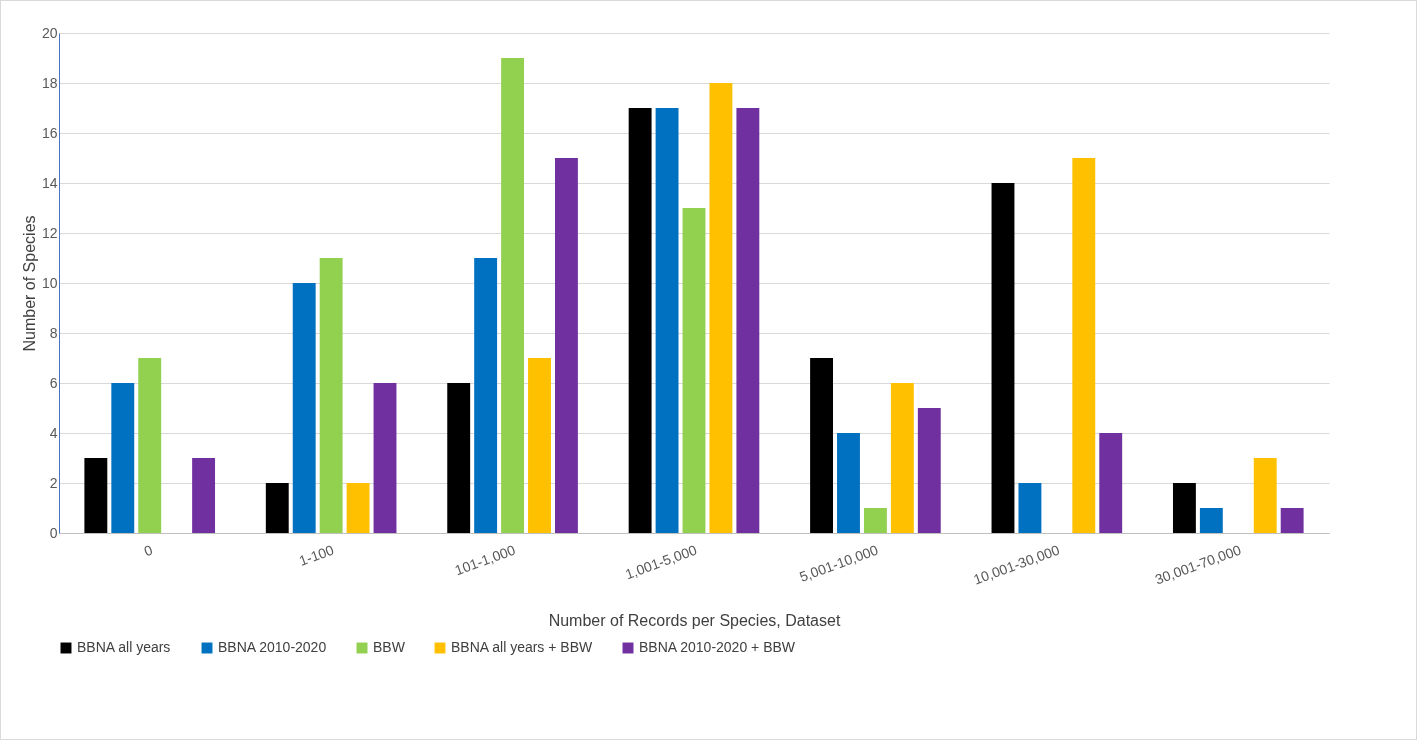  I want to click on y-tick-label: 6, so click(53, 382).